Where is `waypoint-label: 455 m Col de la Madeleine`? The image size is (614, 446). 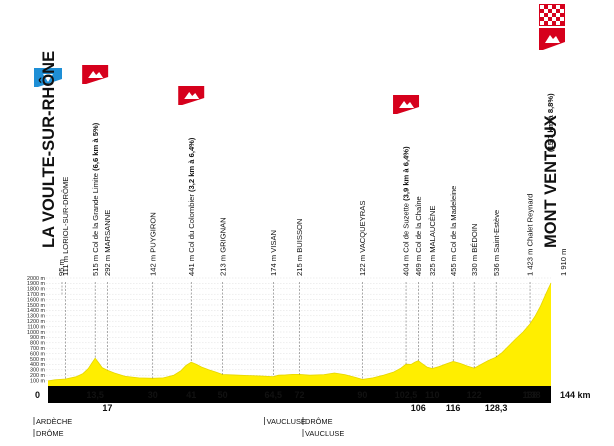
waypoint-label: 455 m Col de la Madeleine is located at coordinates (453, 231).